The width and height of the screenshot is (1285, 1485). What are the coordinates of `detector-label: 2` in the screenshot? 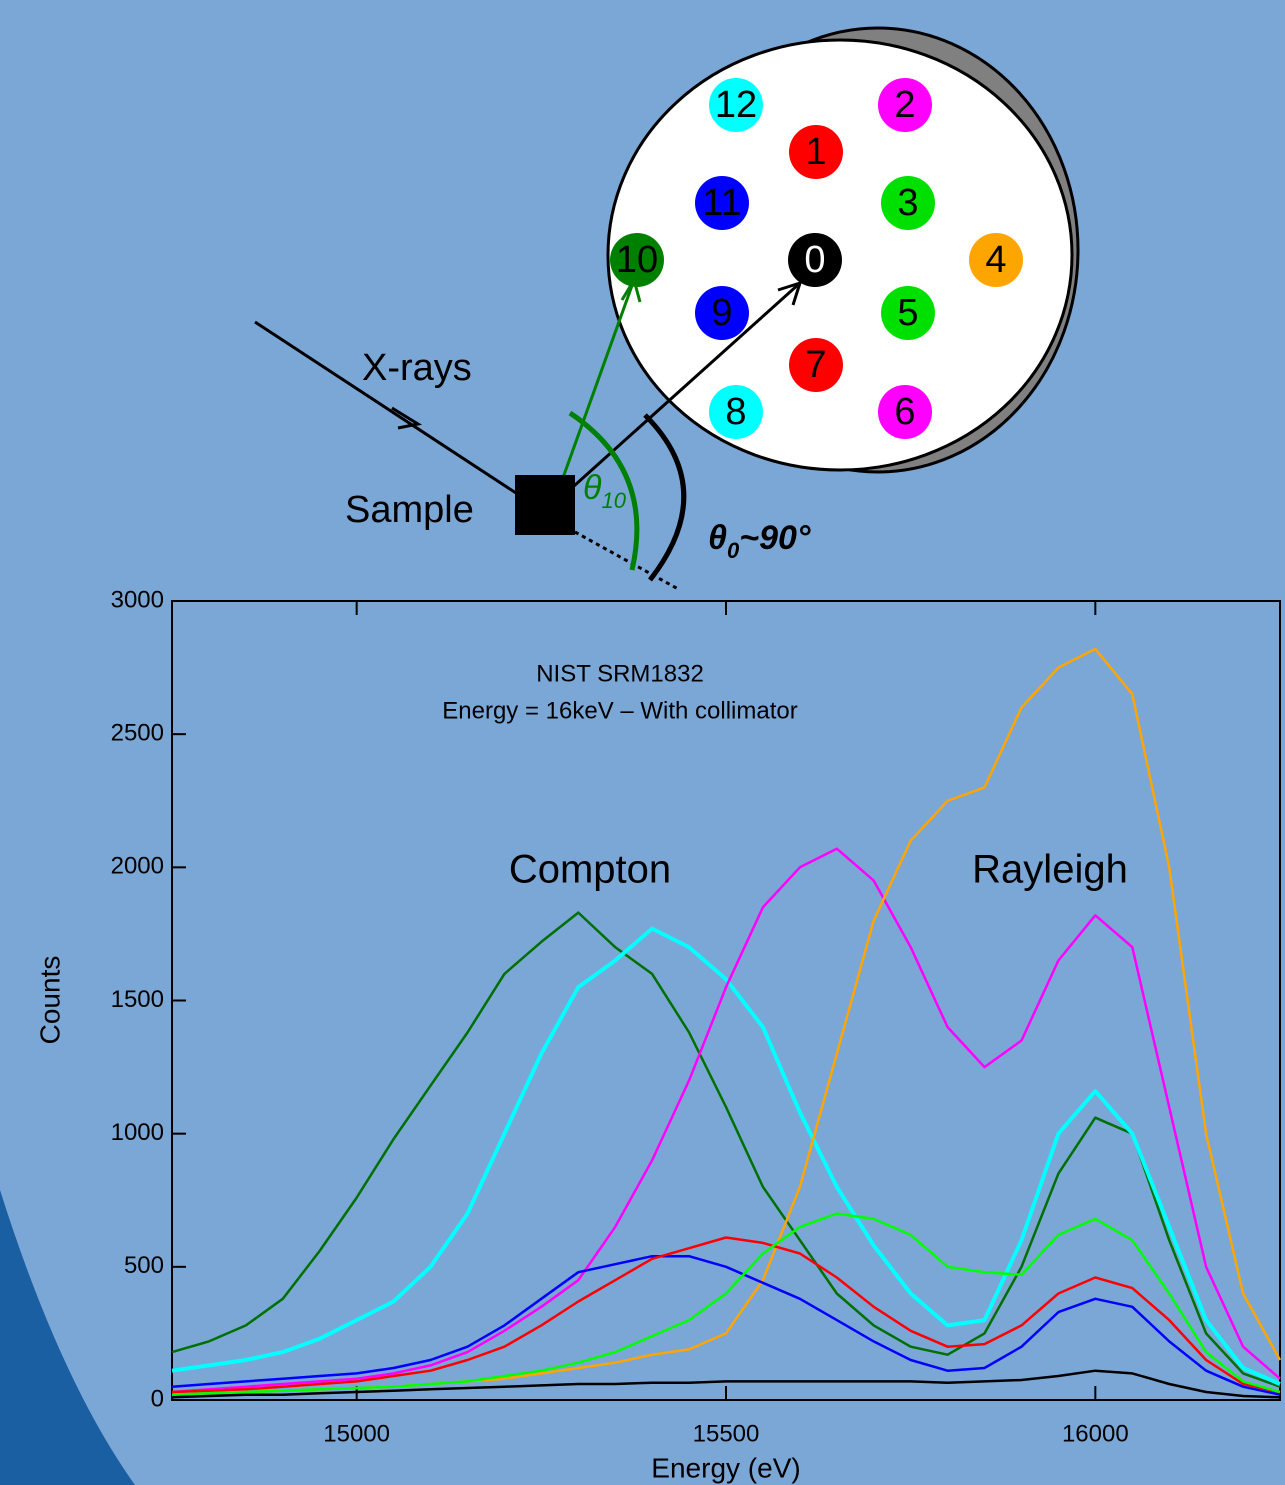 It's located at (904, 105).